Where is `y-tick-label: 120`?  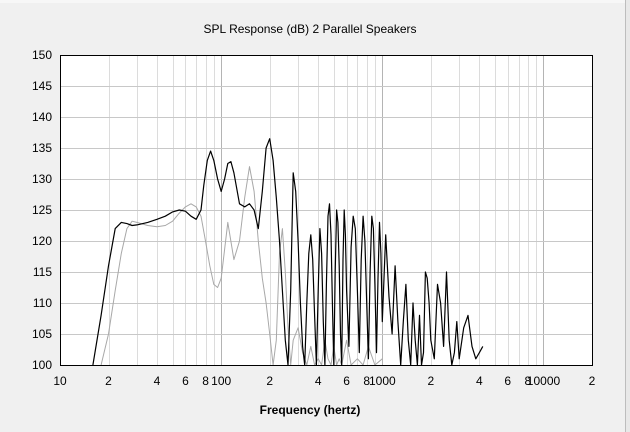 y-tick-label: 120 is located at coordinates (42, 241).